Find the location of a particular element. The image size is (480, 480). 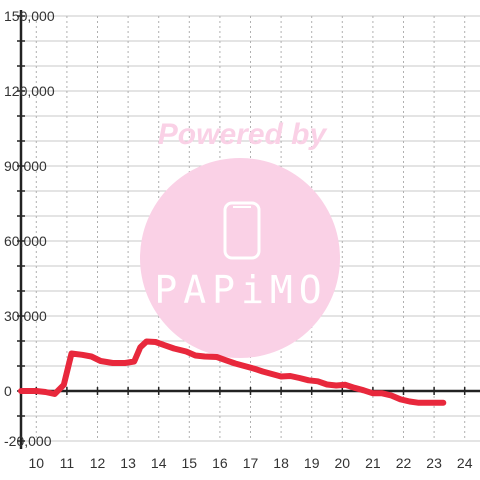

series is located at coordinates (232, 372).